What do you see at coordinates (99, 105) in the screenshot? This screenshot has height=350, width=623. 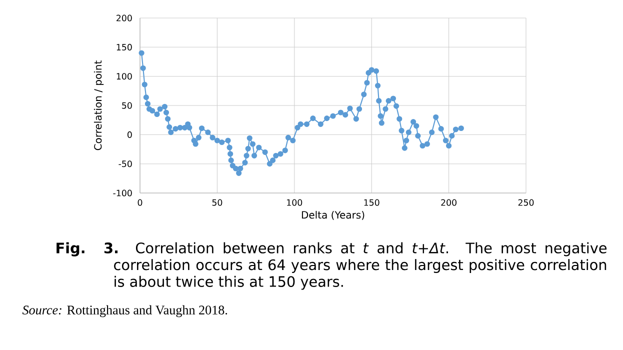 I see `y-axis-title: Correlation / point` at bounding box center [99, 105].